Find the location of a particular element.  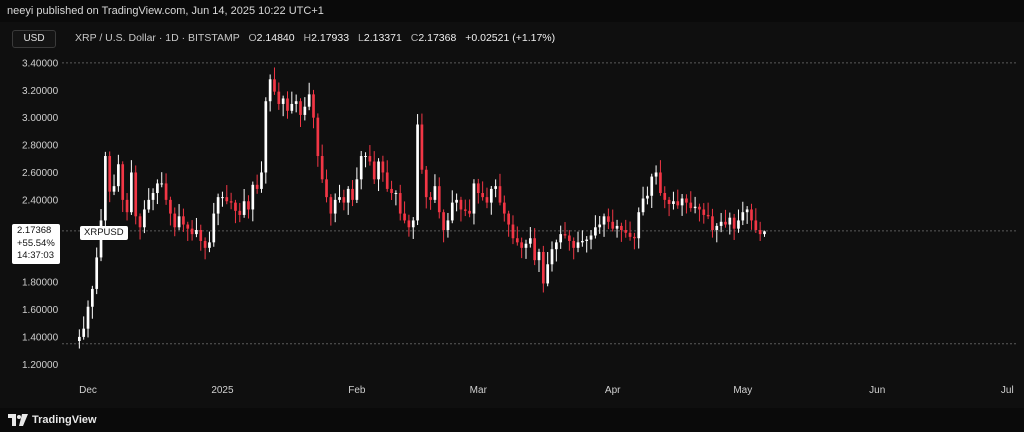

percent-change: +55.54% is located at coordinates (36, 243).